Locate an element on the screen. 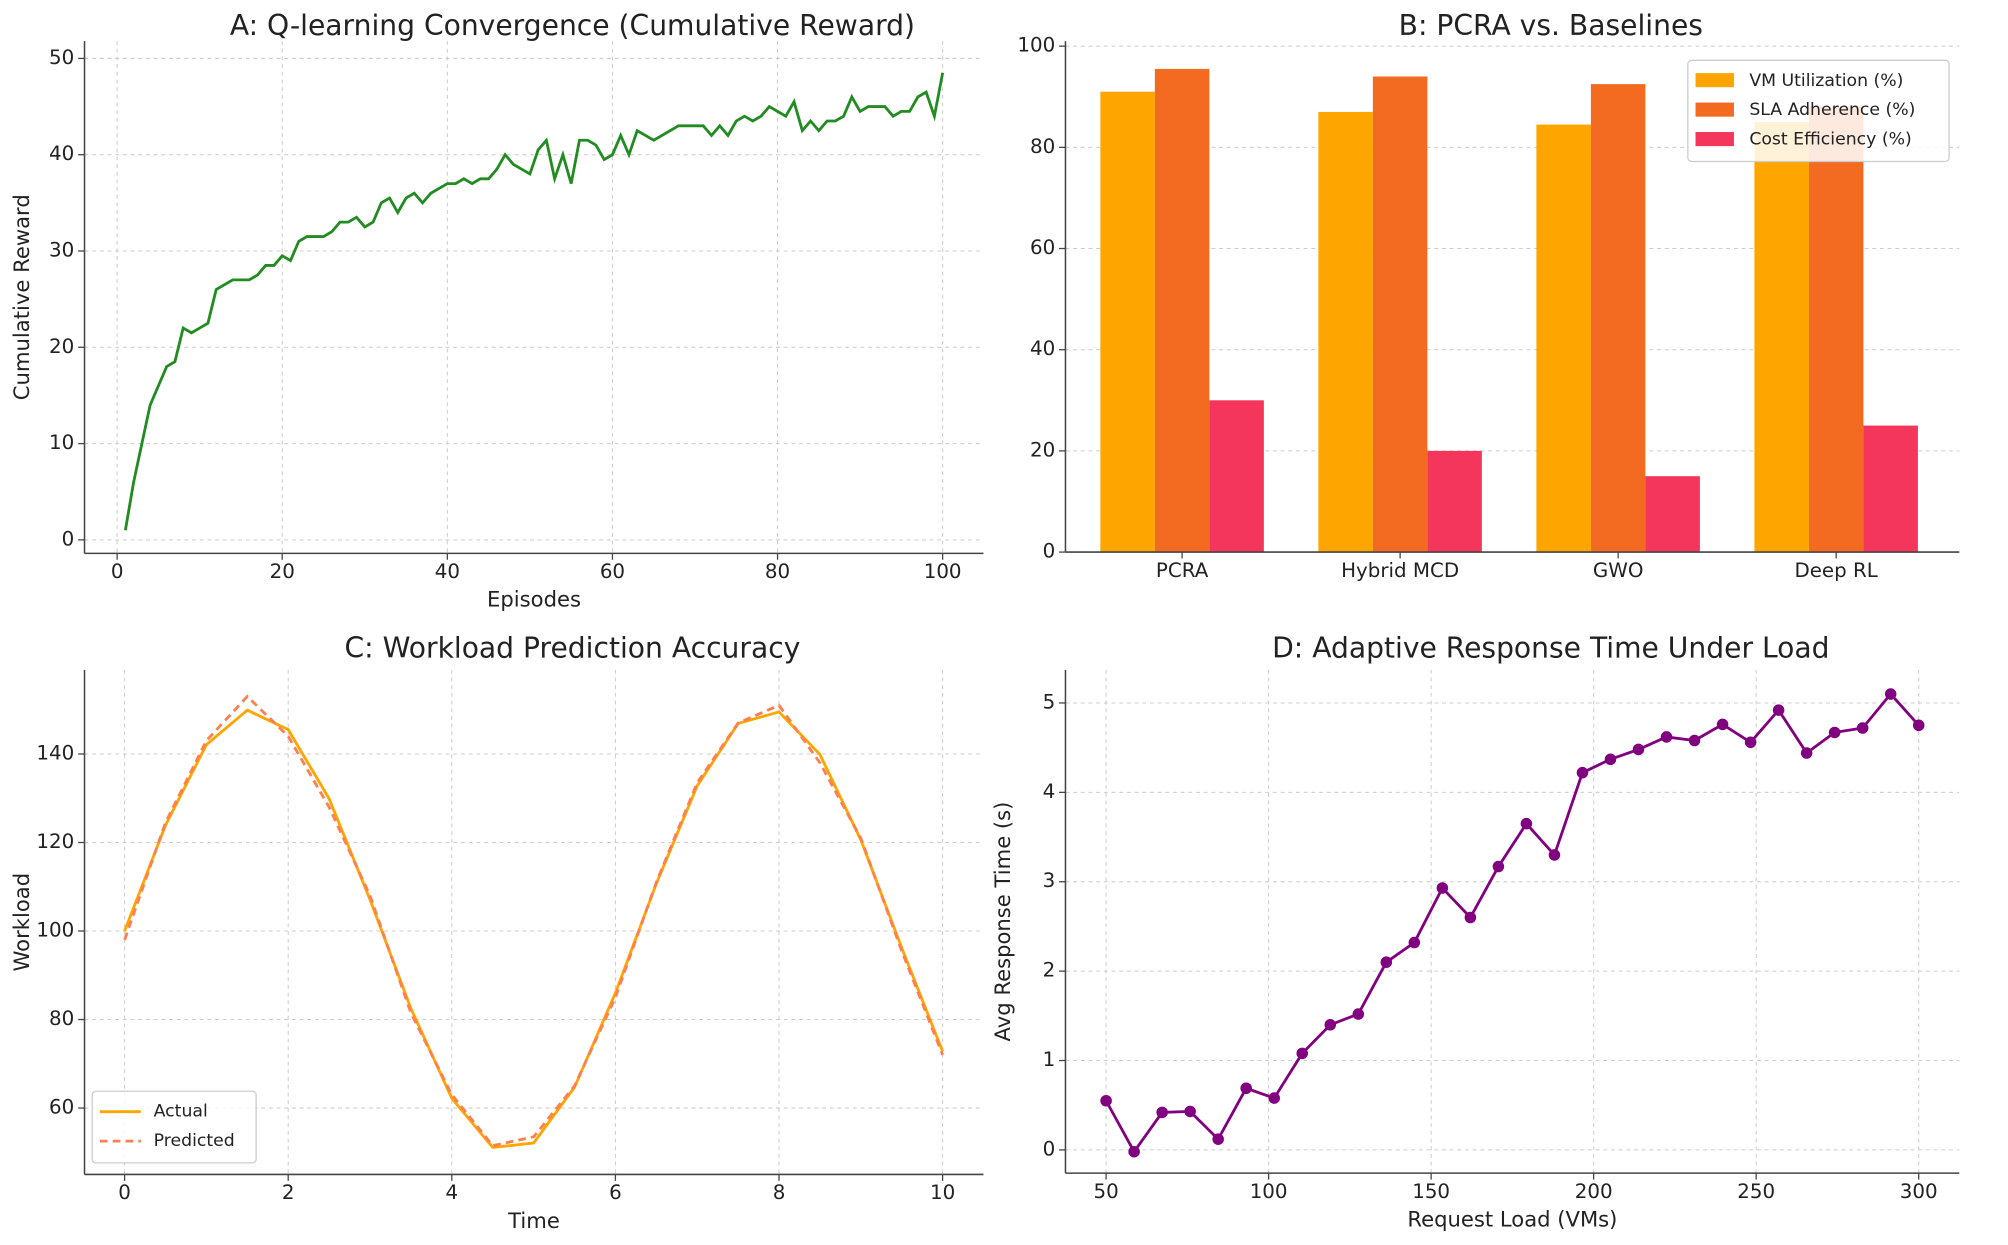 This screenshot has height=1245, width=2008. y-tick-label: 10 is located at coordinates (61, 442).